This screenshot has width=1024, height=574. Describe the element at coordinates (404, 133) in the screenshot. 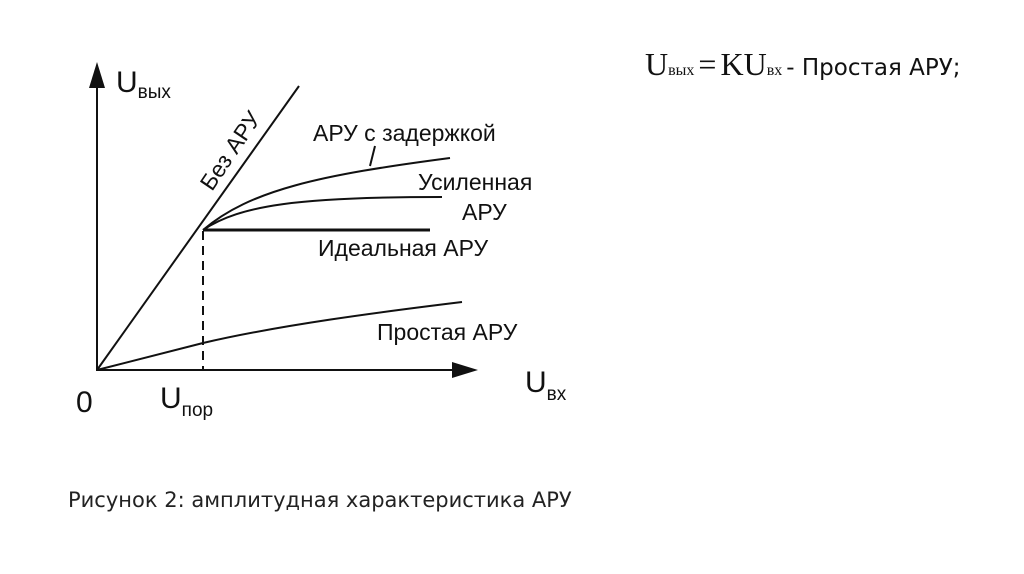

I see `label-delayed-agc: АРУ с задержкой` at that location.